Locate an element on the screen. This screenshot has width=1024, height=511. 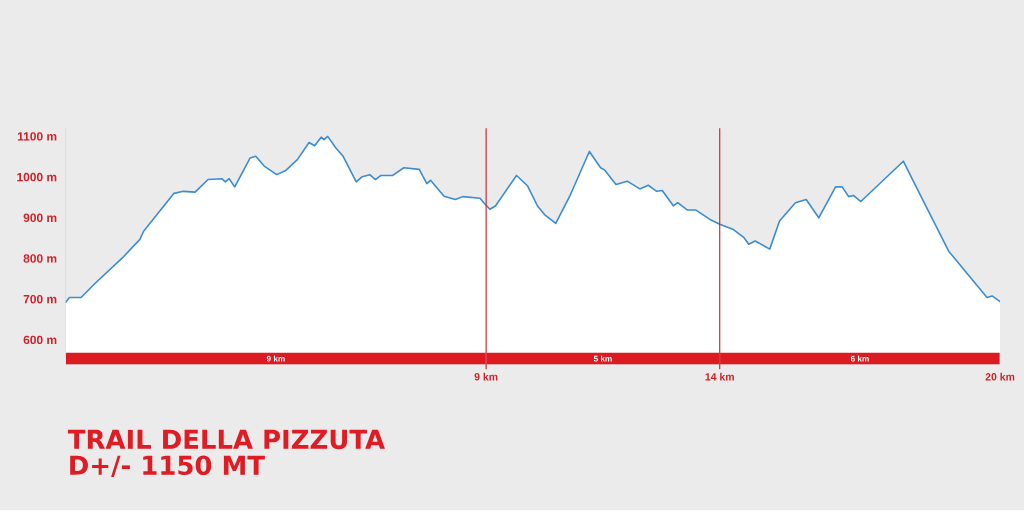
band-label: 5 km is located at coordinates (602, 358).